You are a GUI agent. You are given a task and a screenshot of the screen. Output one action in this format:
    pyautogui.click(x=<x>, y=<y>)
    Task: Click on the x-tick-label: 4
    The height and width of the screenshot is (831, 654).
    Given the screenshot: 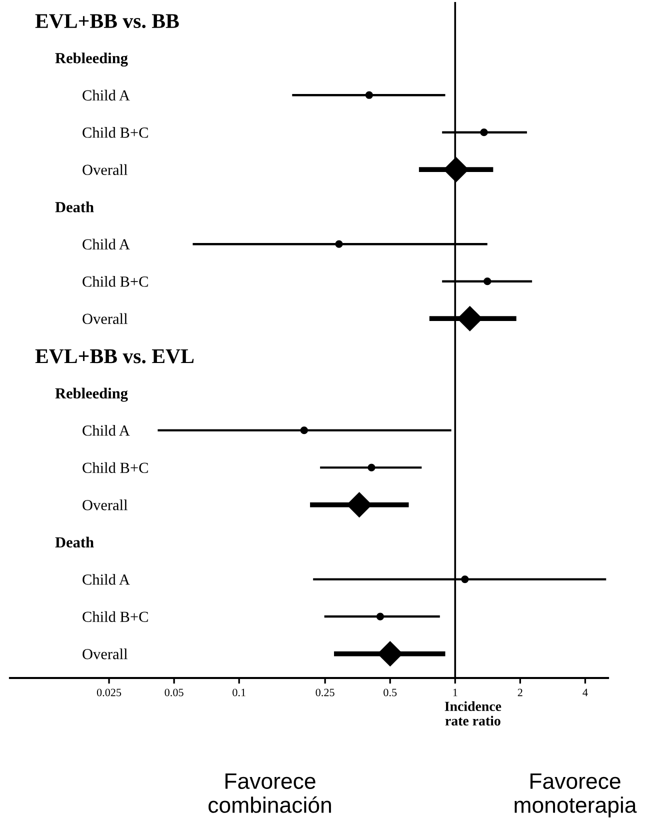 What is the action you would take?
    pyautogui.click(x=585, y=692)
    